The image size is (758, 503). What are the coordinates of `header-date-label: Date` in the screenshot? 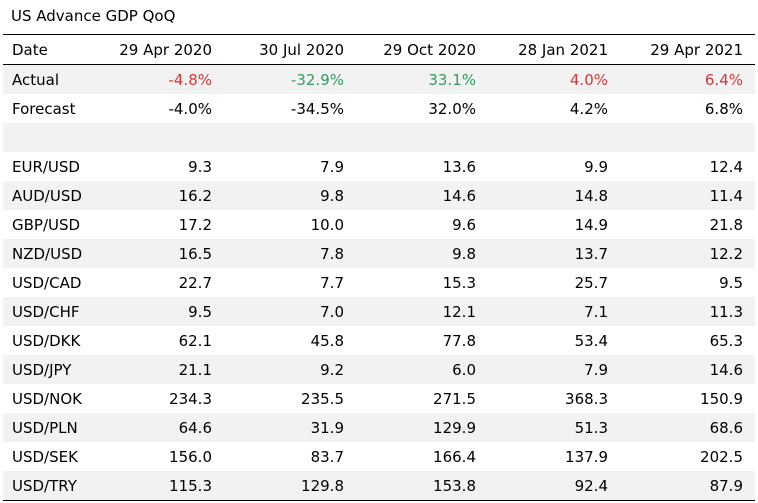 It's located at (30, 49).